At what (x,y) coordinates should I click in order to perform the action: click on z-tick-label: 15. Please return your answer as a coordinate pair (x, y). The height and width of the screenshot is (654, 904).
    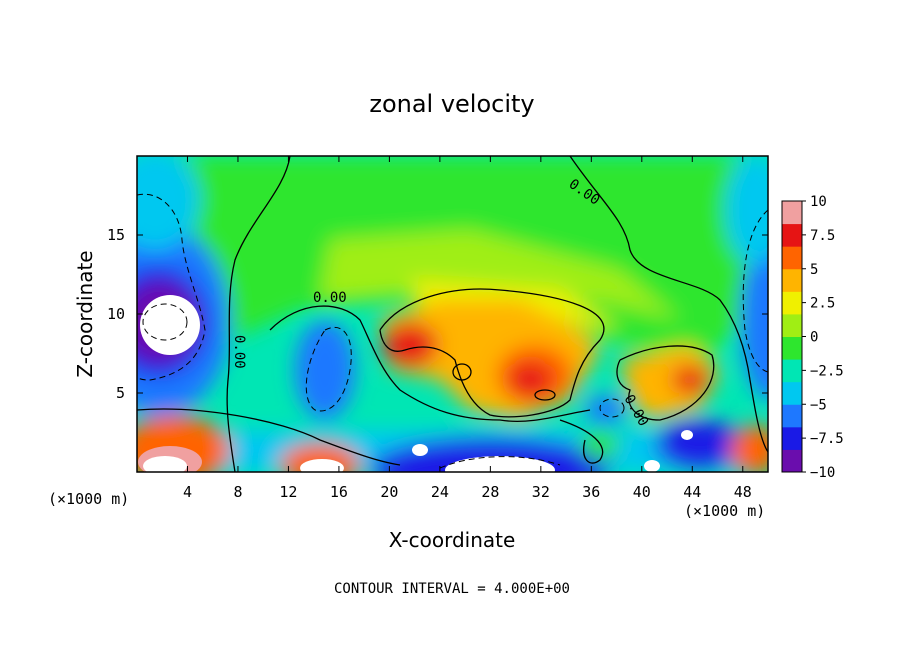
    Looking at the image, I should click on (116, 235).